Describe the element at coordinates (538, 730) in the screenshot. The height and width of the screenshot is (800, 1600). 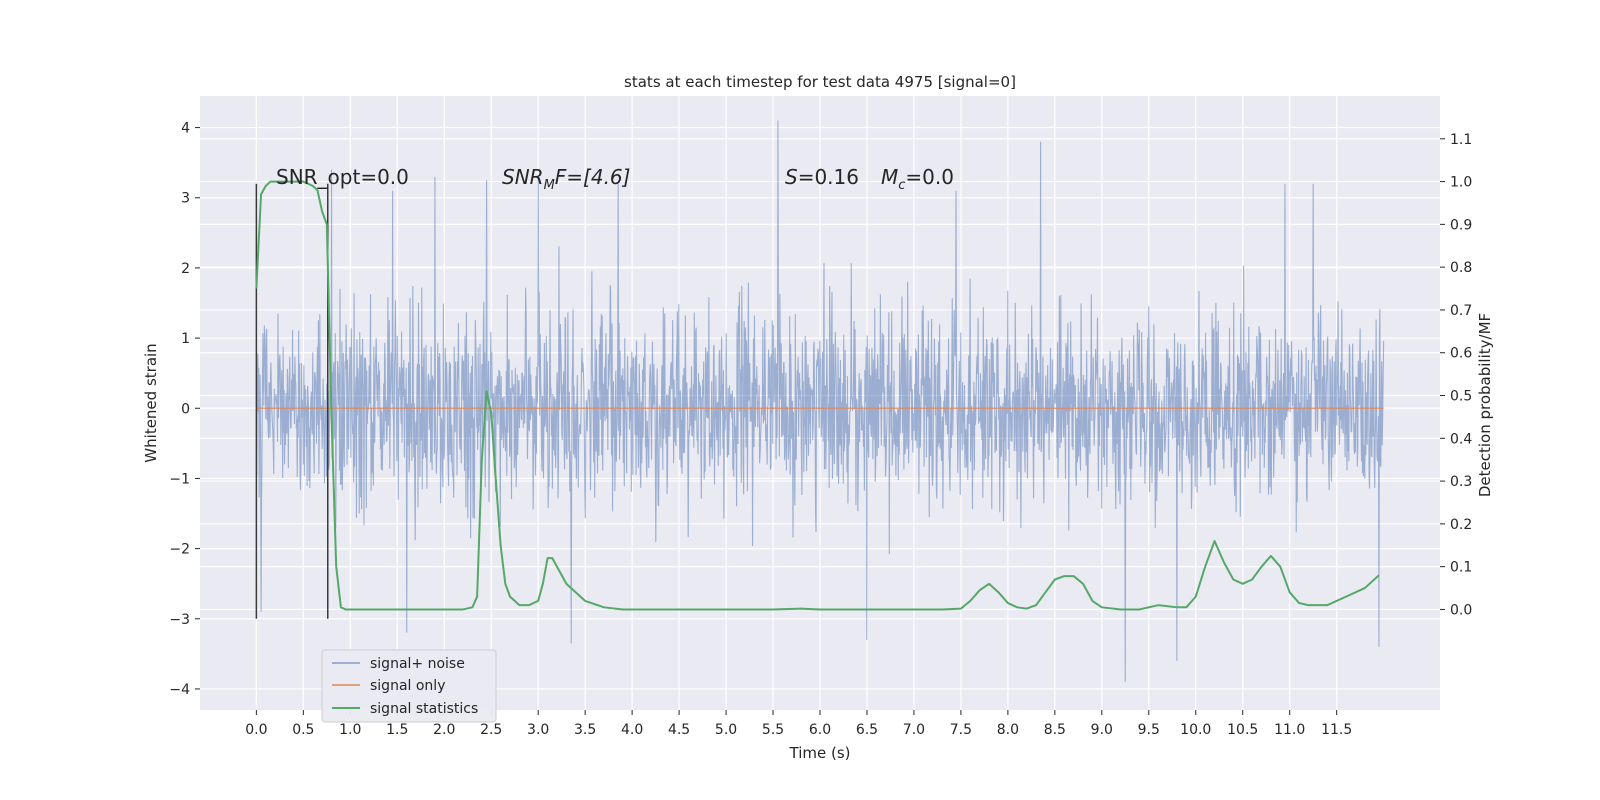
I see `x-tick-label-6: 3.0` at that location.